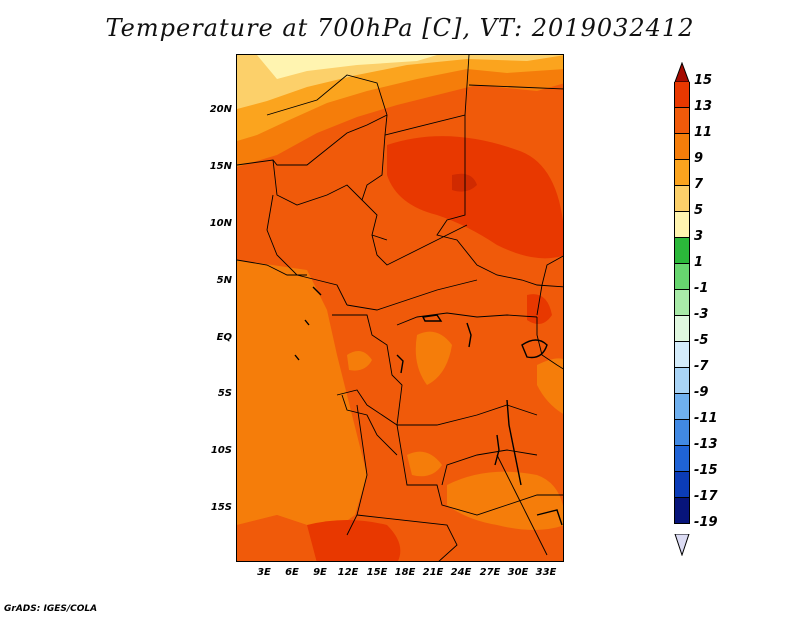  I want to click on lat-label: 5N, so click(224, 280).